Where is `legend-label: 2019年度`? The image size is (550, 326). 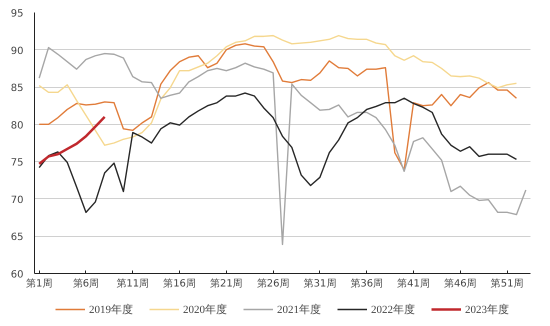 legend-label: 2019年度 is located at coordinates (111, 309).